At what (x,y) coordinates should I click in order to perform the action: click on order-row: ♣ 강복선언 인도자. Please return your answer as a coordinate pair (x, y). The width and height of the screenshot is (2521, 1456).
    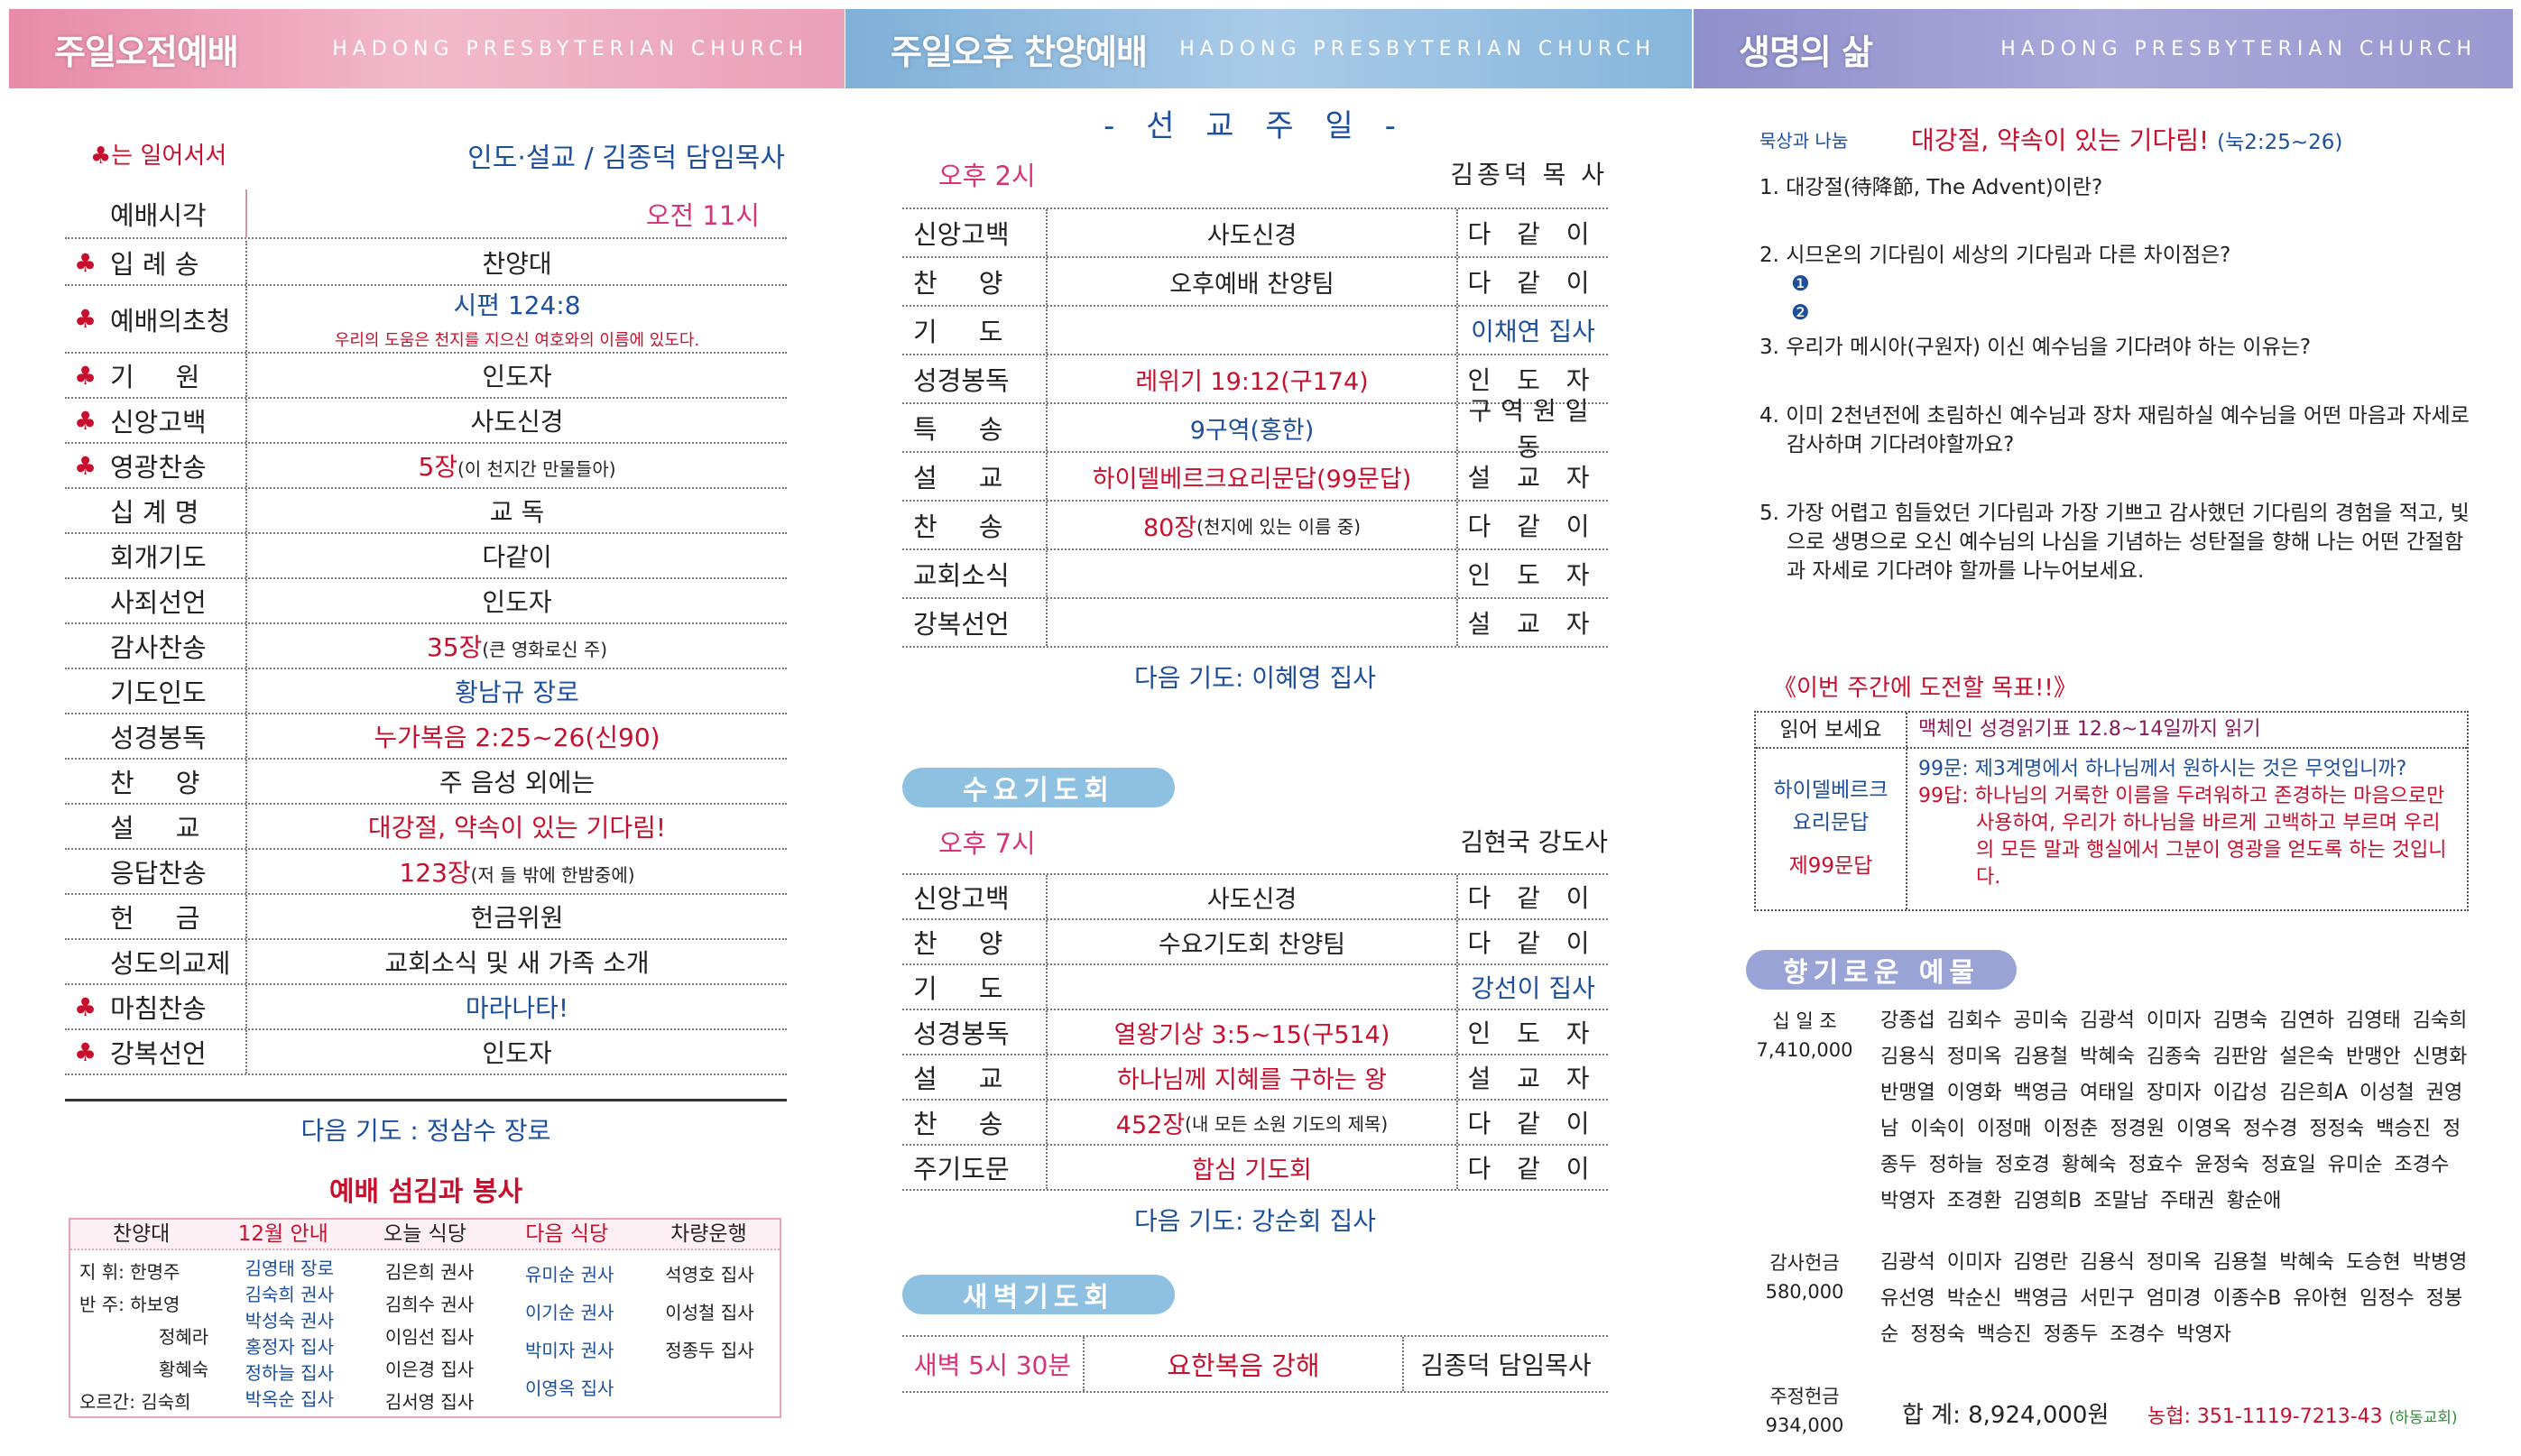
    Looking at the image, I should click on (426, 1052).